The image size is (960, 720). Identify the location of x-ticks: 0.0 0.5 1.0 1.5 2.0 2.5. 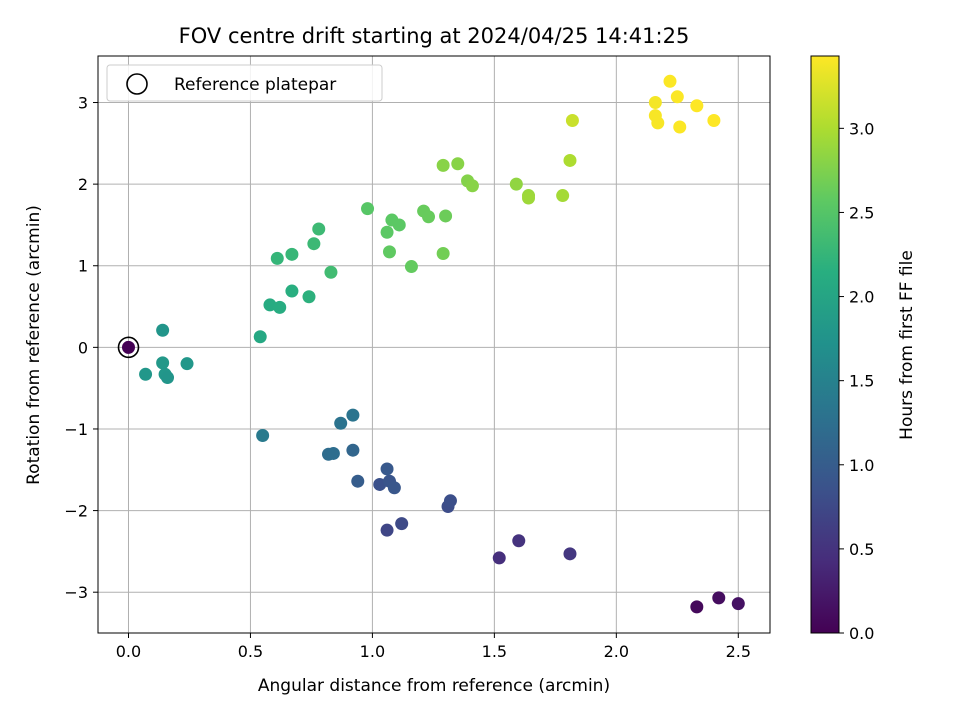
(433, 647).